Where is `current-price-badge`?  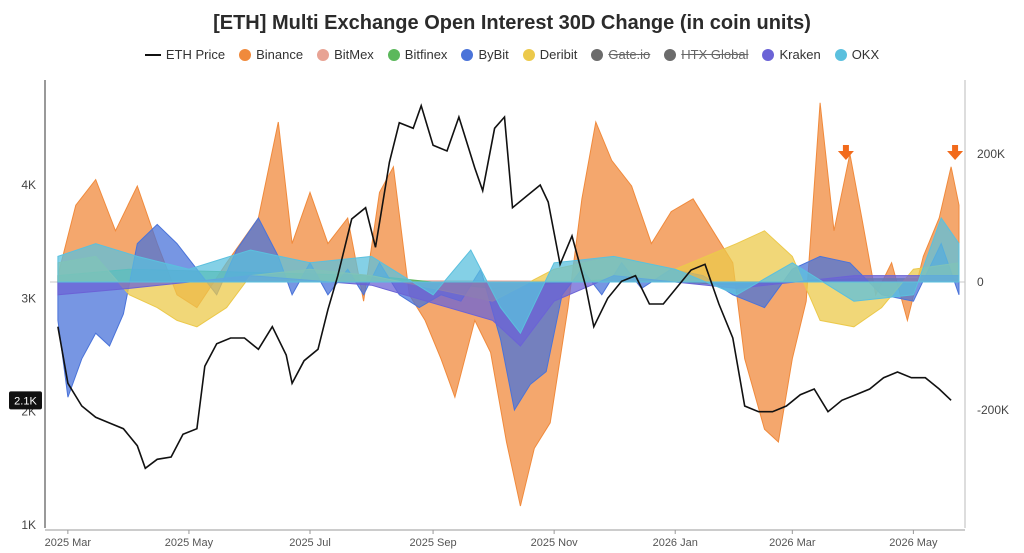
current-price-badge is located at coordinates (25, 400).